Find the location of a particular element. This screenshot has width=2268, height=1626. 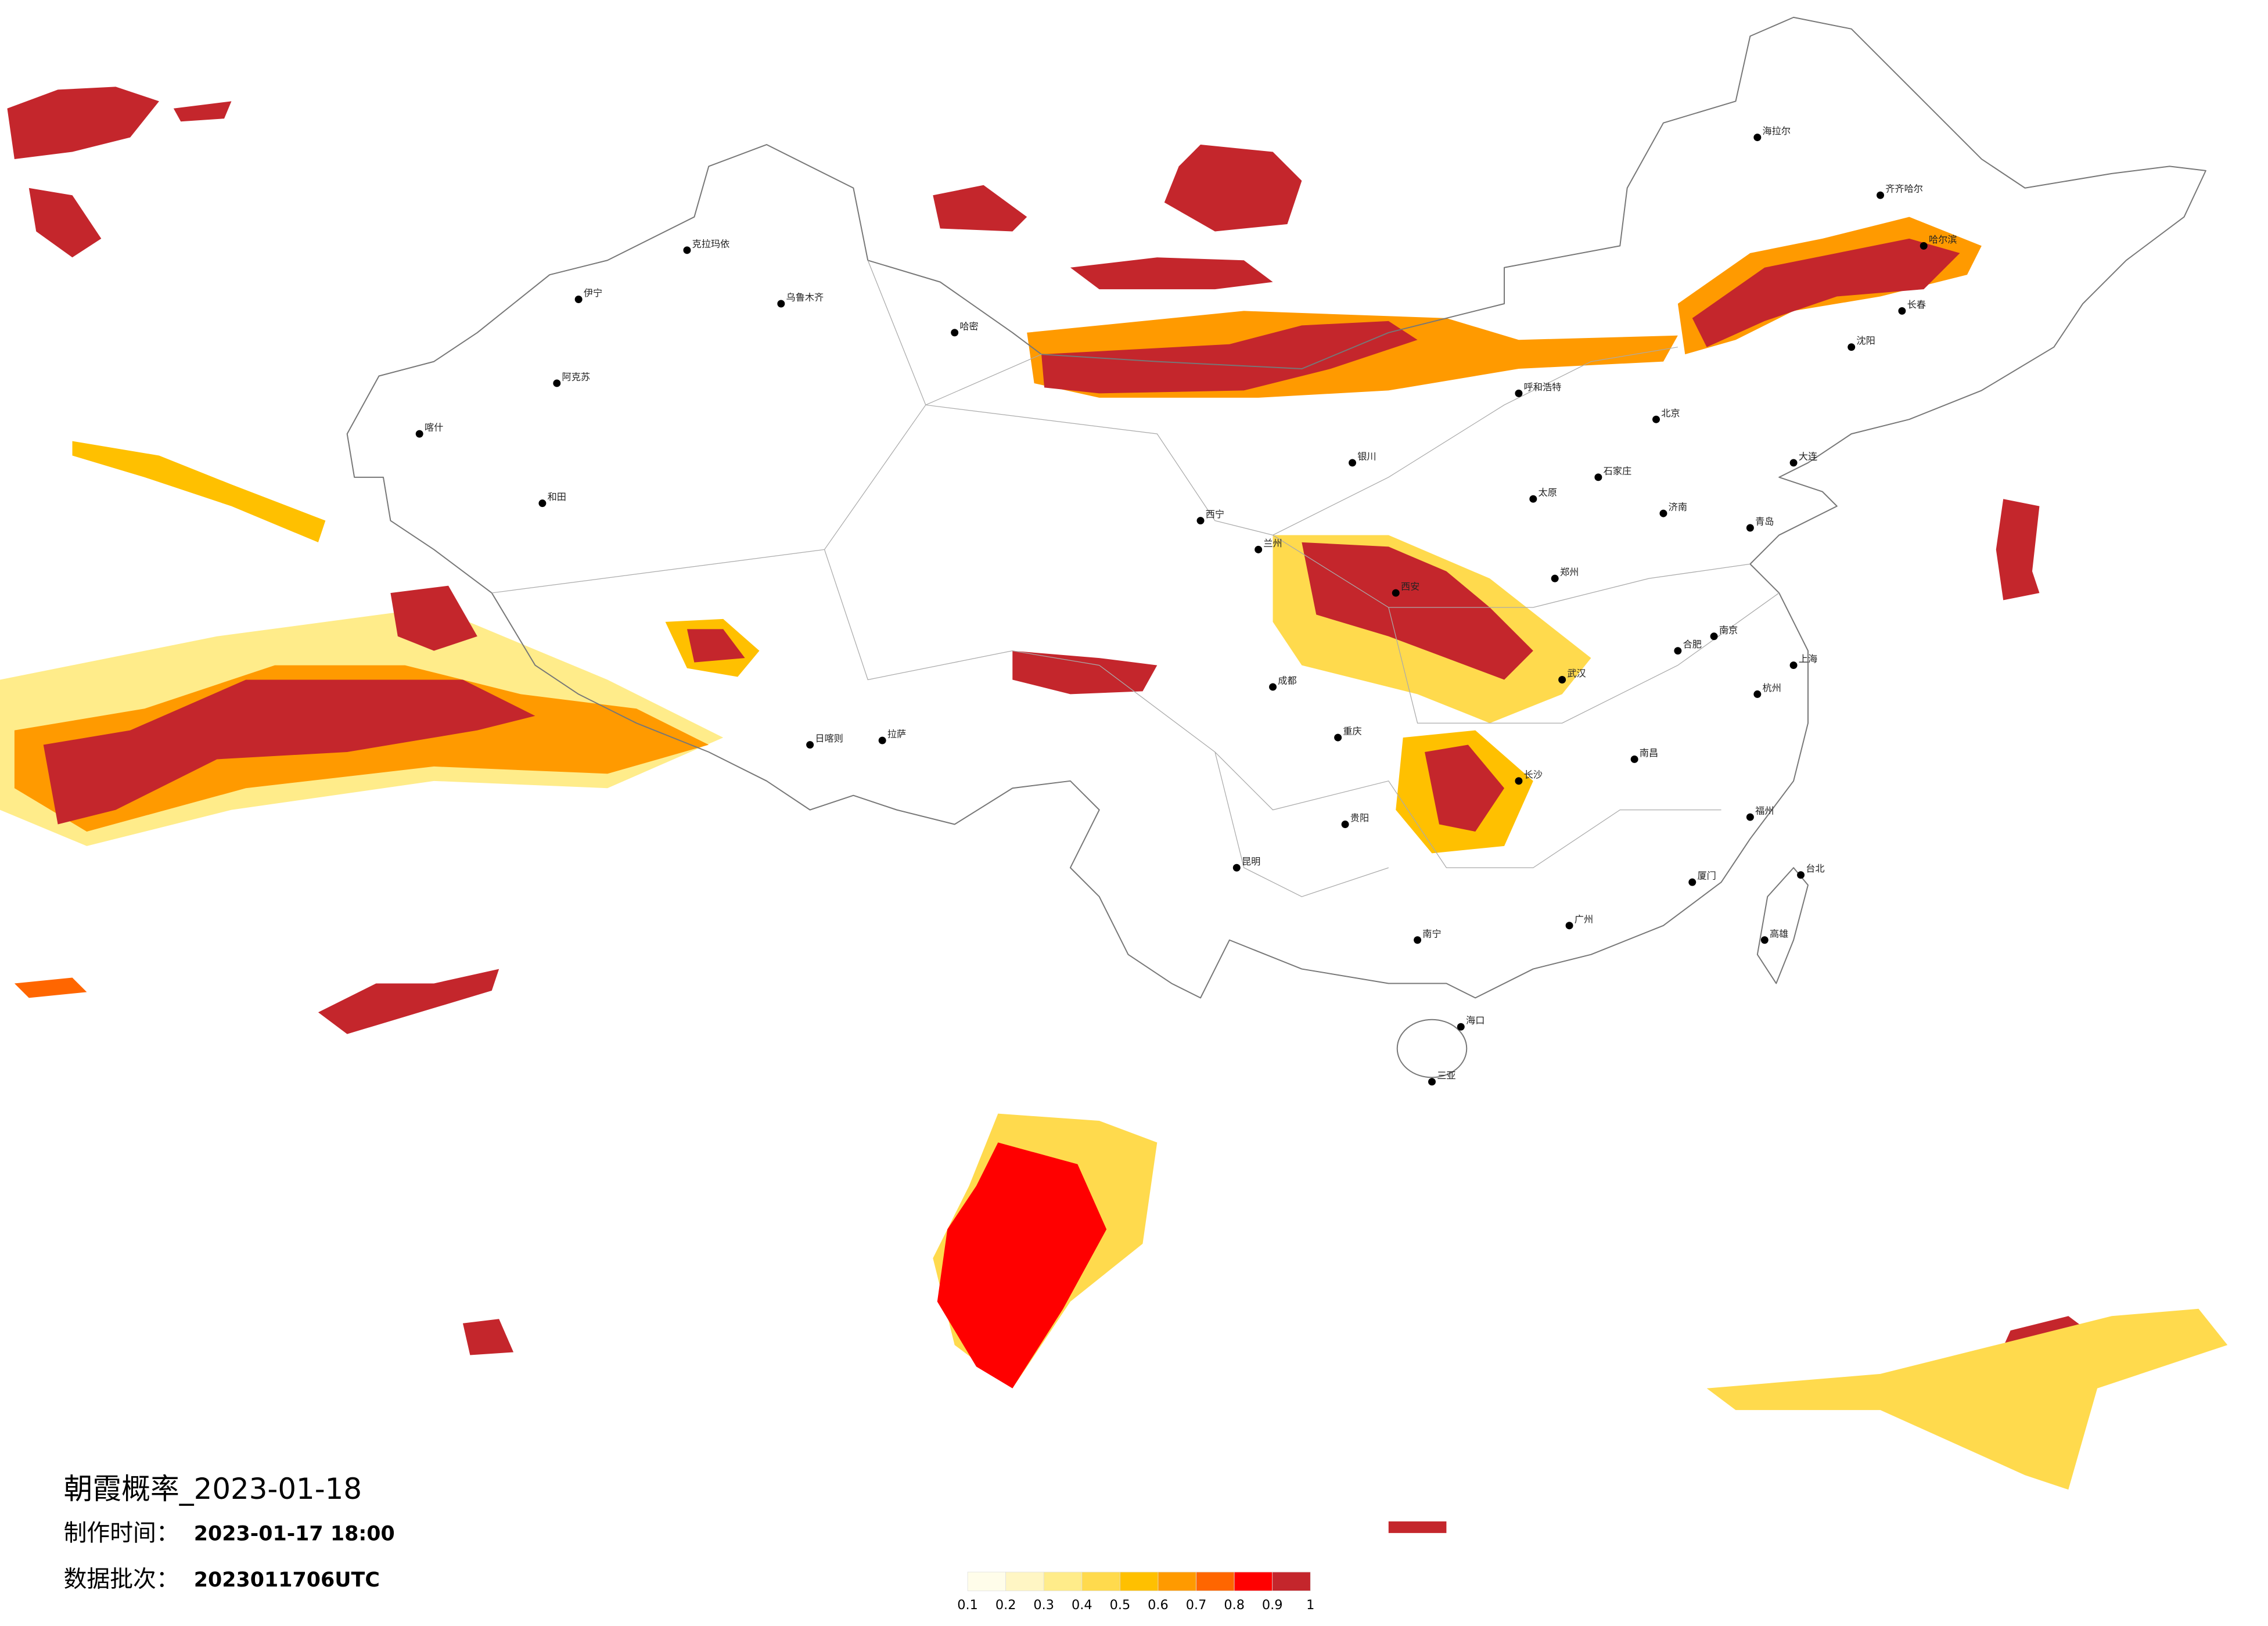

city-label: 广州 is located at coordinates (1584, 918).